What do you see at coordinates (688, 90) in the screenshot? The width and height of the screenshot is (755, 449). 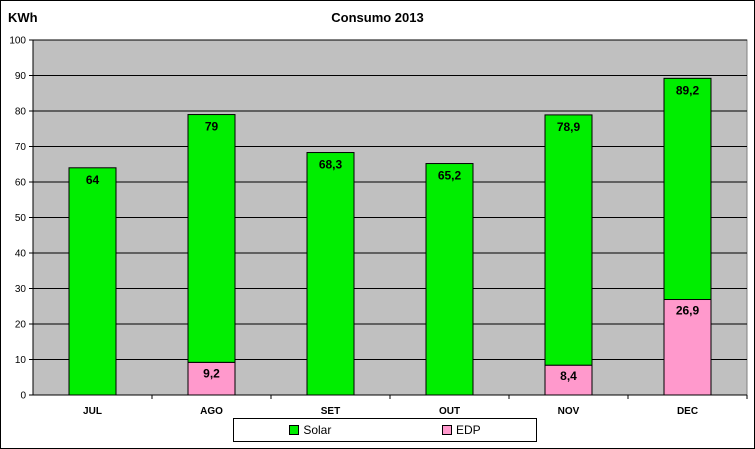 I see `data-label-solar: 89,2` at bounding box center [688, 90].